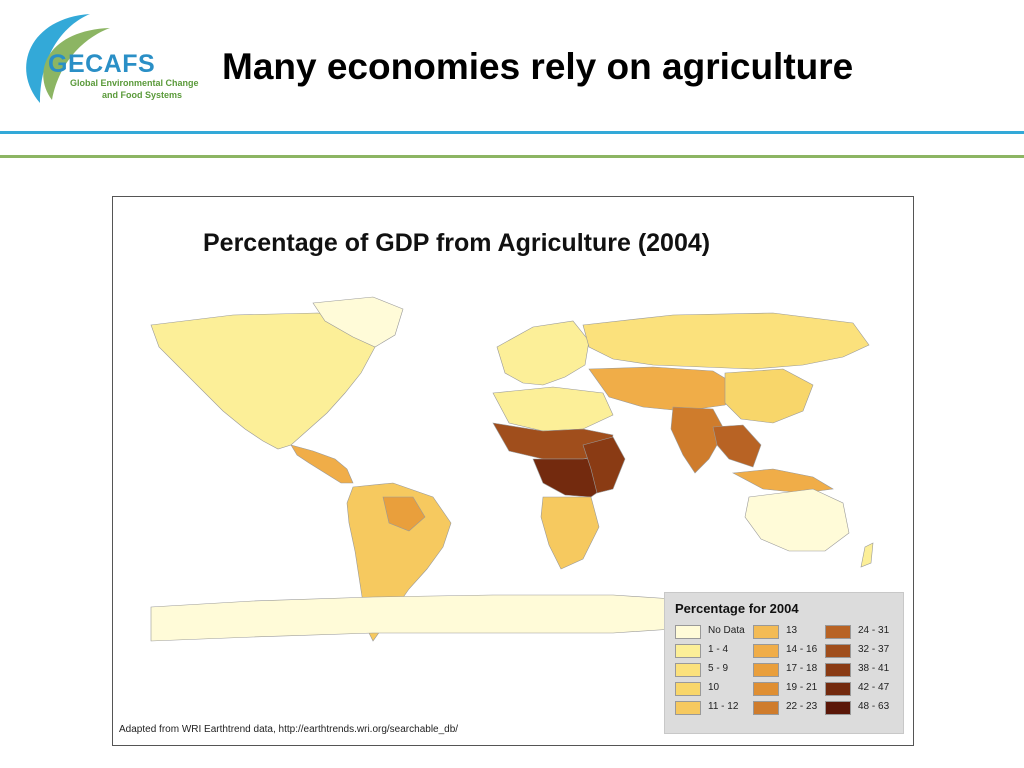 Image resolution: width=1024 pixels, height=768 pixels. I want to click on legend-item: 19 - 21, so click(791, 689).